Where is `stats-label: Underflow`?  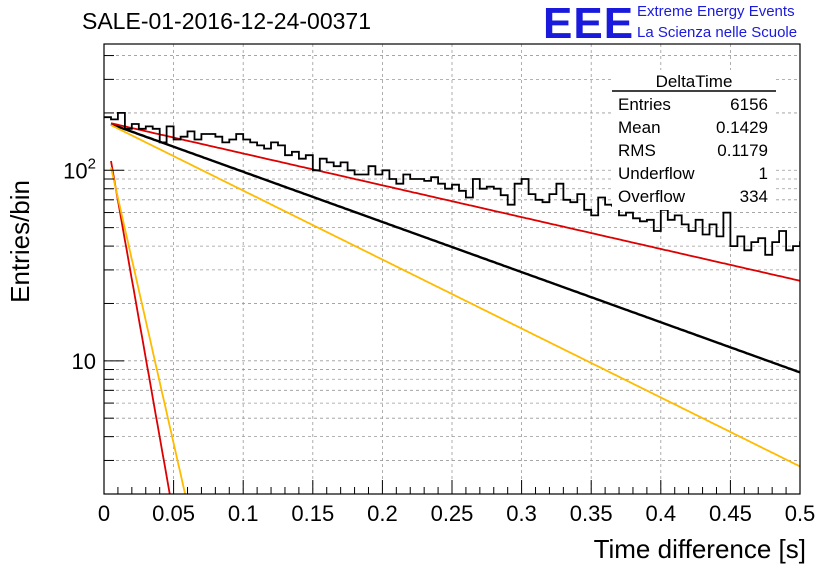
stats-label: Underflow is located at coordinates (656, 173).